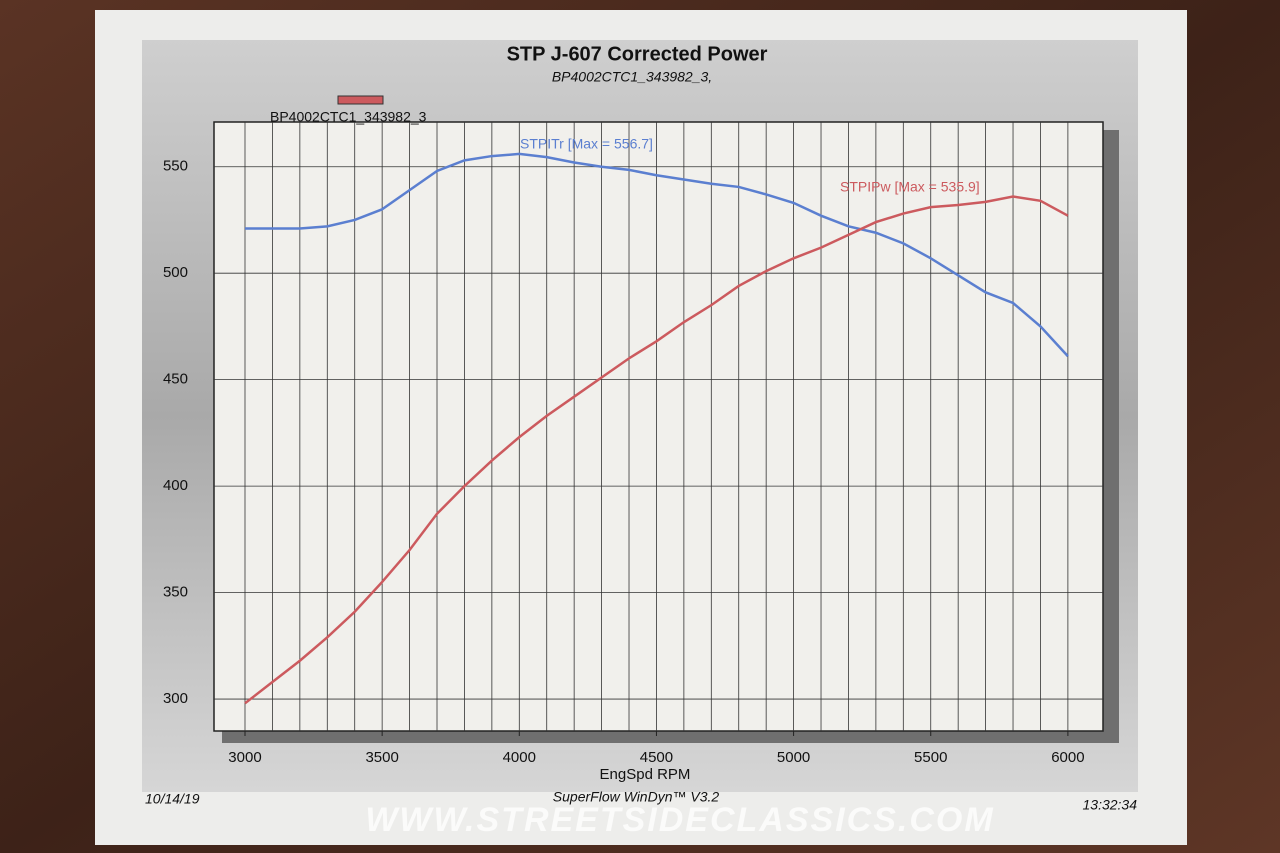 The width and height of the screenshot is (1280, 853). What do you see at coordinates (381, 757) in the screenshot?
I see `x-tick-label: 3500` at bounding box center [381, 757].